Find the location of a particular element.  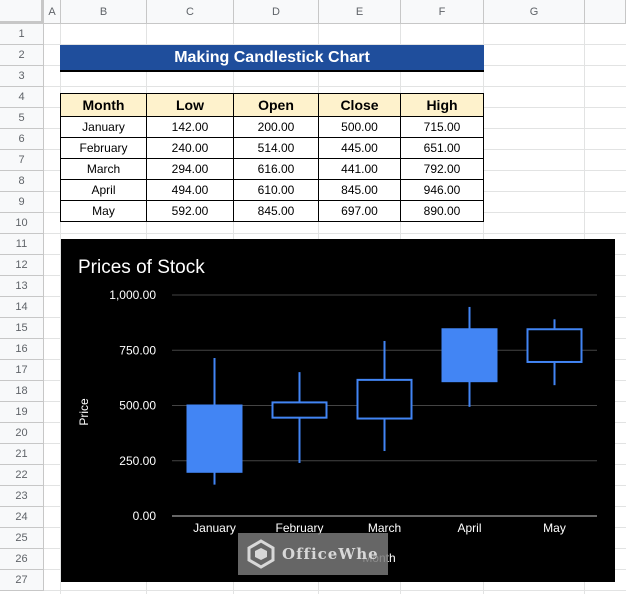

row-header-17: 17 is located at coordinates (22, 370).